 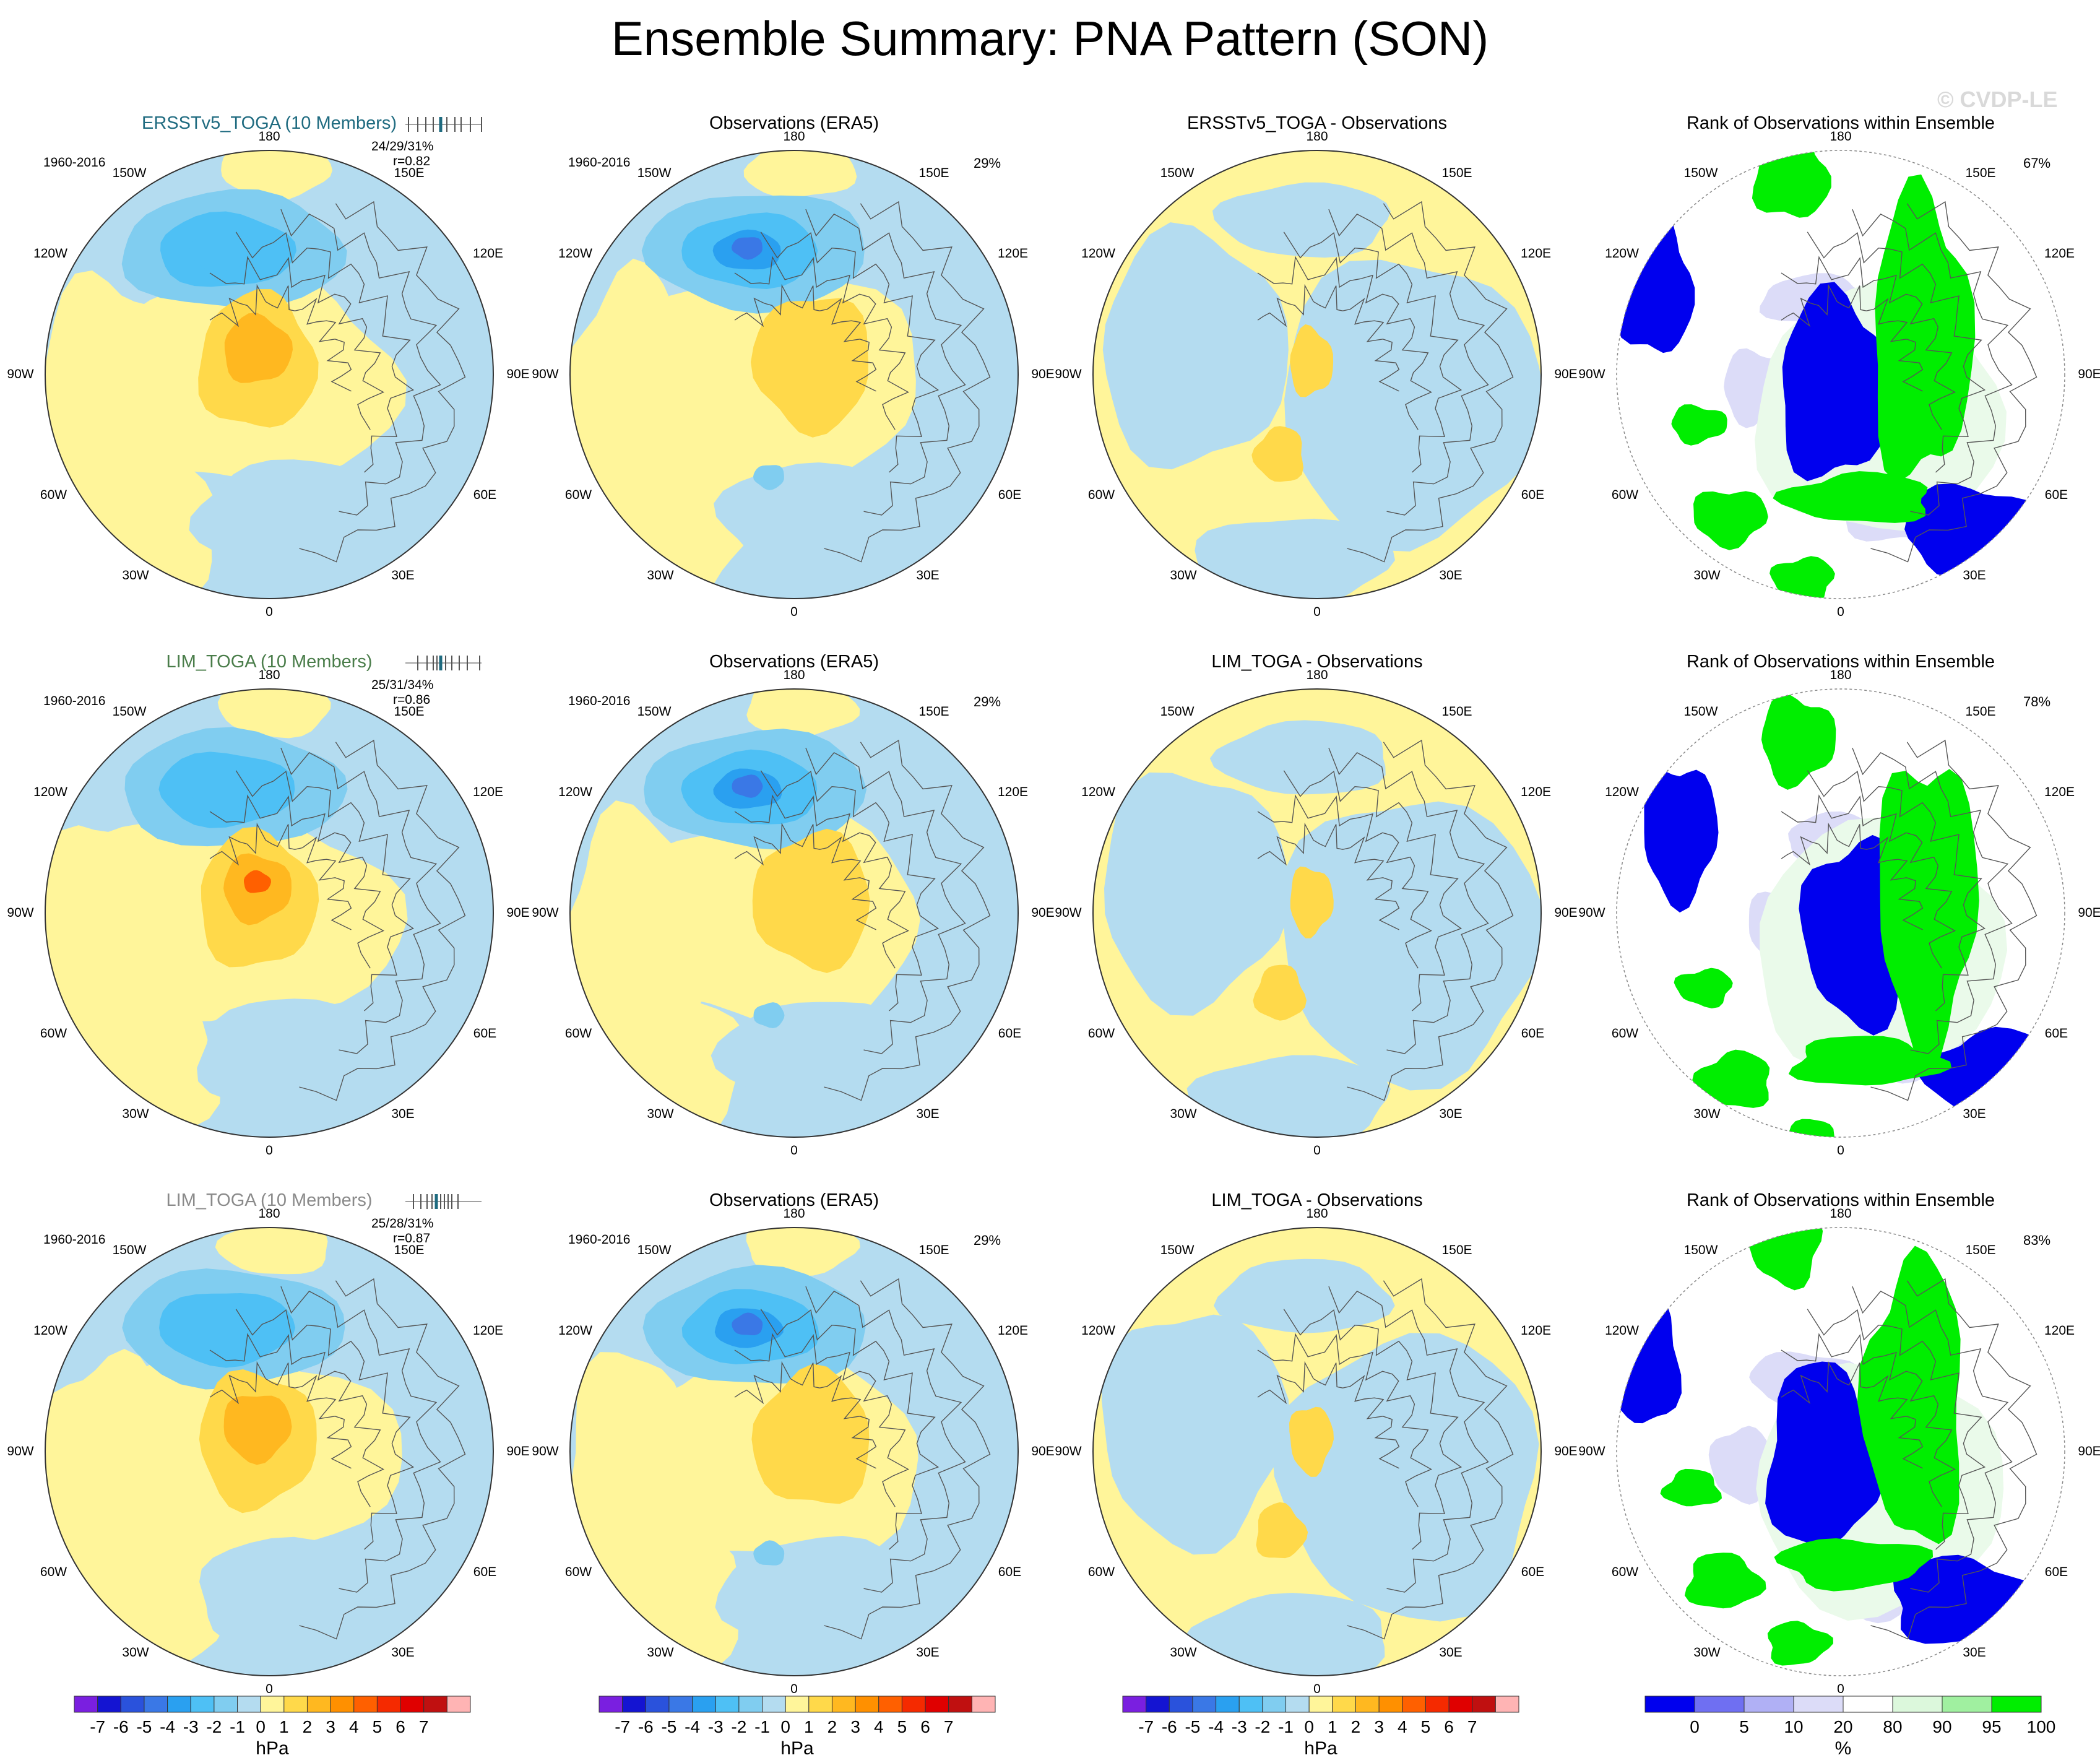 I want to click on colorbar-unit: %, so click(x=1843, y=1748).